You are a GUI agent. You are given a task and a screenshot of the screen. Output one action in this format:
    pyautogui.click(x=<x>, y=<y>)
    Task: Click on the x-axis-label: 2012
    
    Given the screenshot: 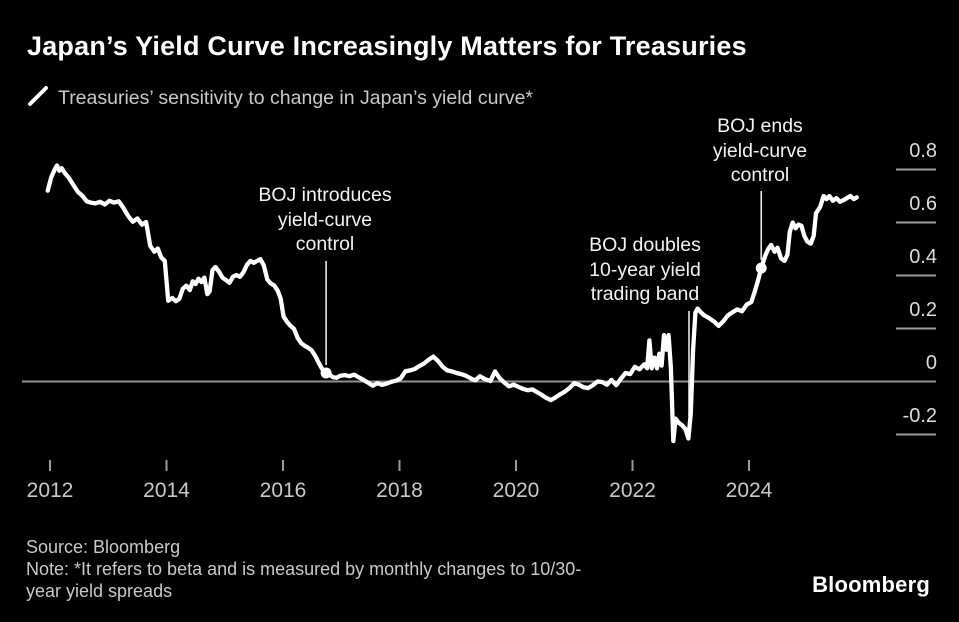 What is the action you would take?
    pyautogui.click(x=50, y=490)
    